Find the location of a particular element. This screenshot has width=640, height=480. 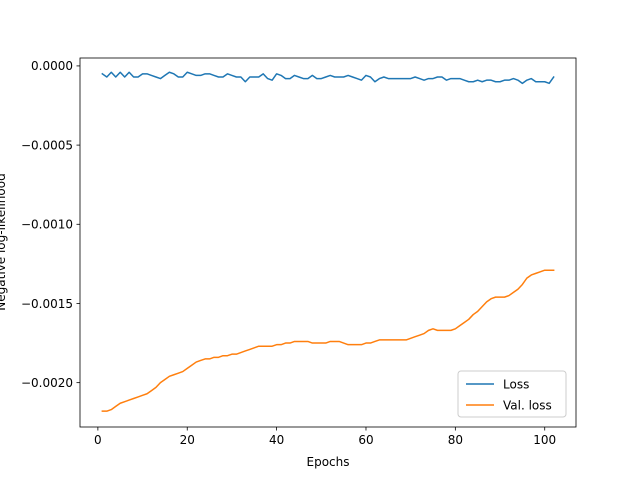

x-tick-label: 40 is located at coordinates (276, 440).